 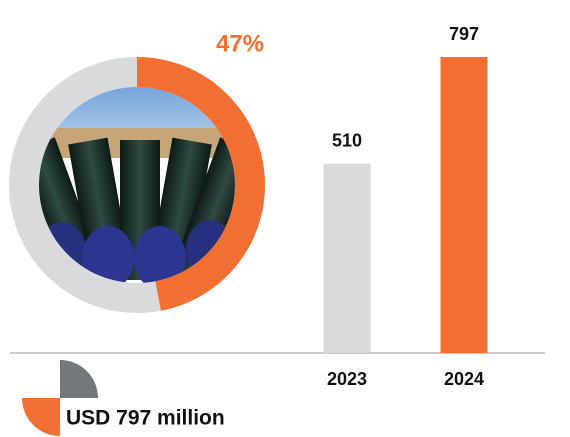 What do you see at coordinates (41, 417) in the screenshot?
I see `legend-icon-orange` at bounding box center [41, 417].